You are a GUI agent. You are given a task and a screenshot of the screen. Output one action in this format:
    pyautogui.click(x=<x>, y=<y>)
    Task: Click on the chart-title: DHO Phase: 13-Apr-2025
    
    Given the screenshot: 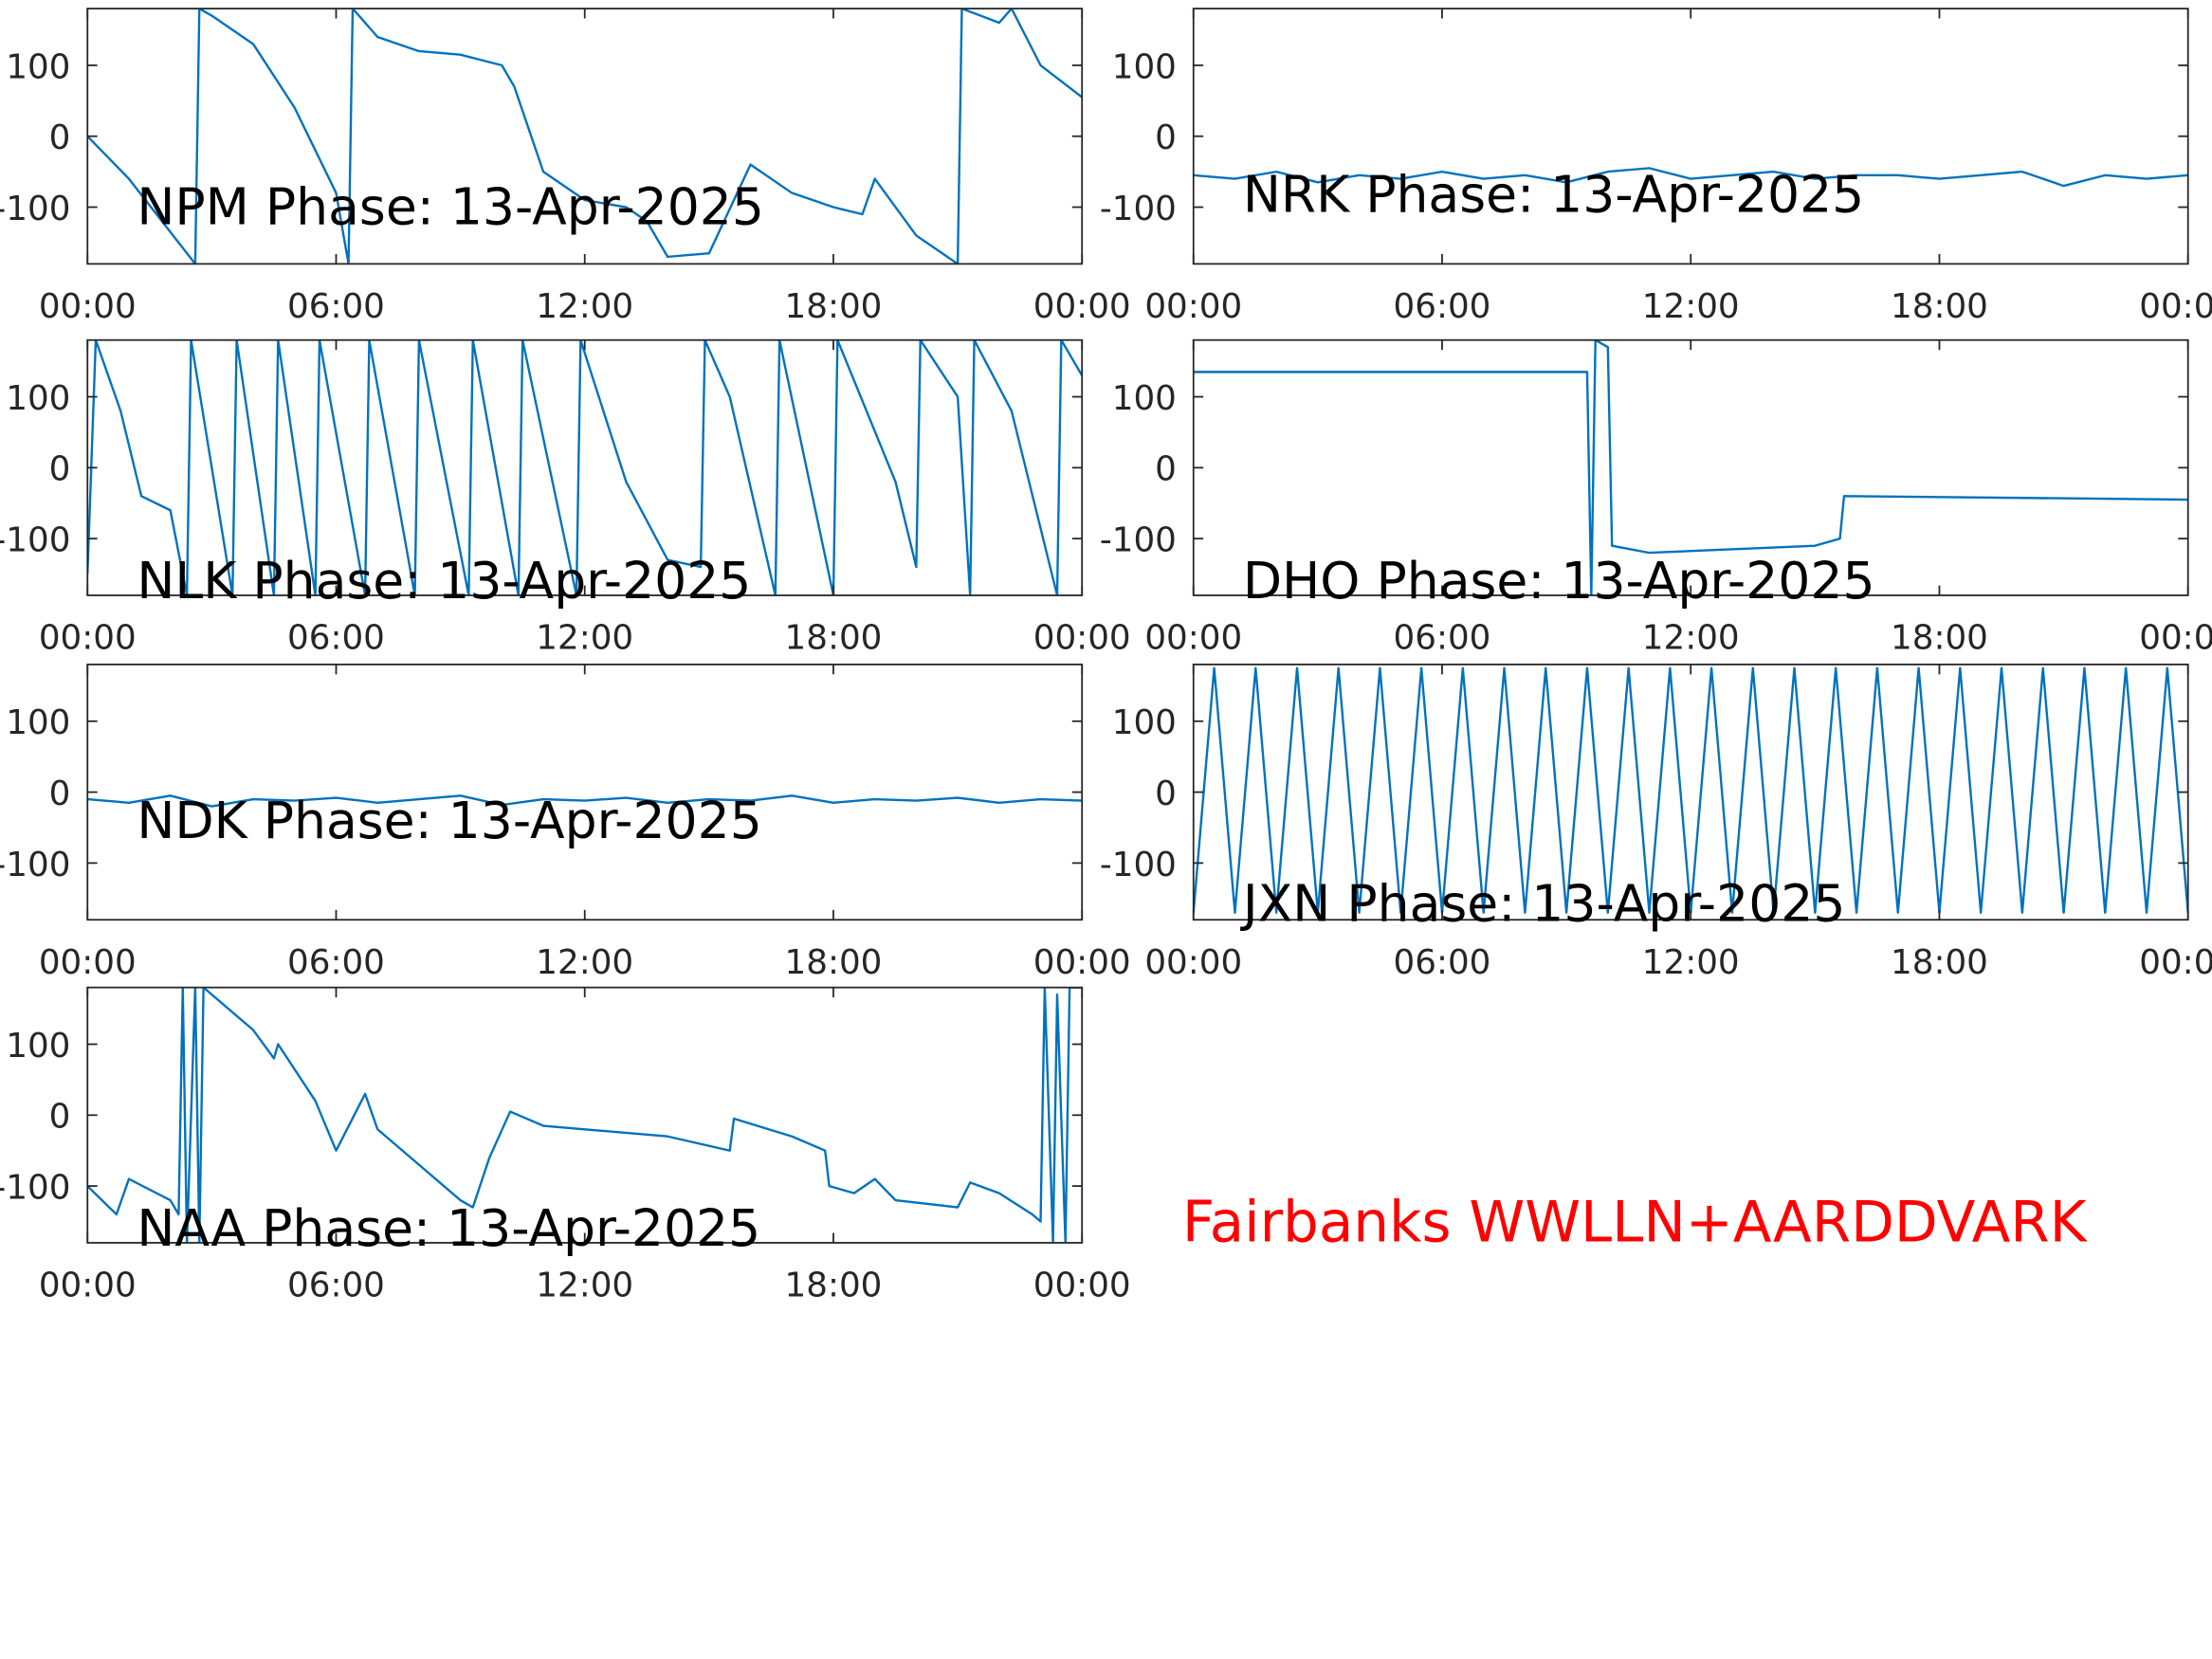 What is the action you would take?
    pyautogui.click(x=1559, y=581)
    